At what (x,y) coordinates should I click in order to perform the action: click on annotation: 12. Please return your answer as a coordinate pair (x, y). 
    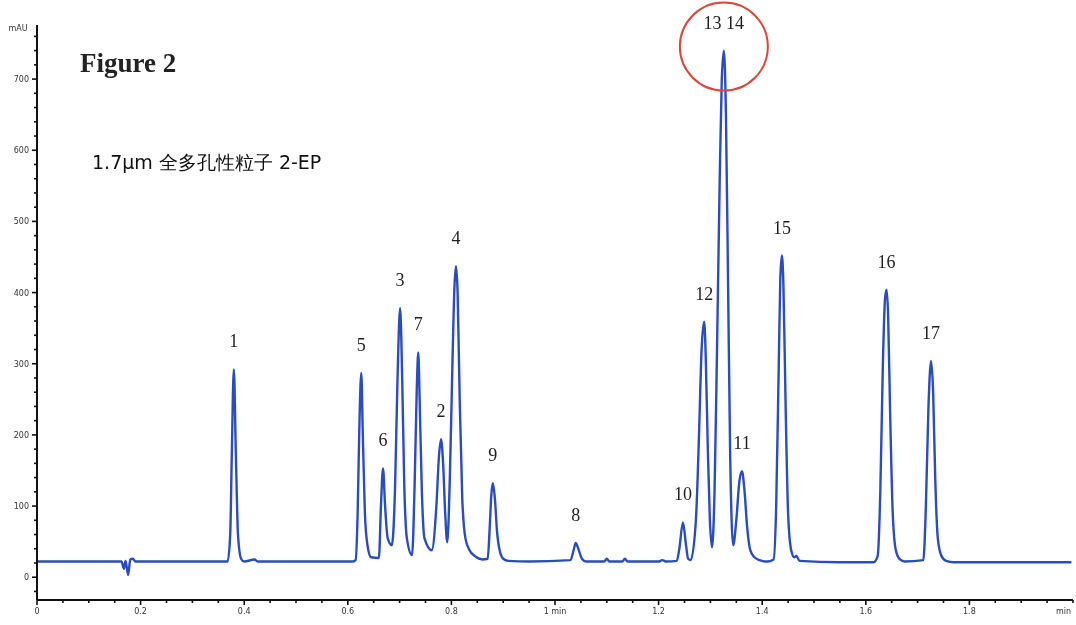
    Looking at the image, I should click on (704, 293).